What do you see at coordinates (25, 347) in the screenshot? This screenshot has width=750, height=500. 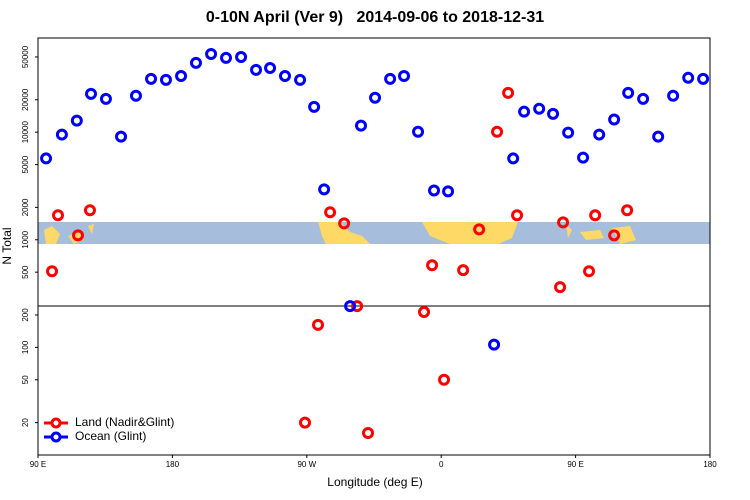 I see `y-tick-label: 100` at bounding box center [25, 347].